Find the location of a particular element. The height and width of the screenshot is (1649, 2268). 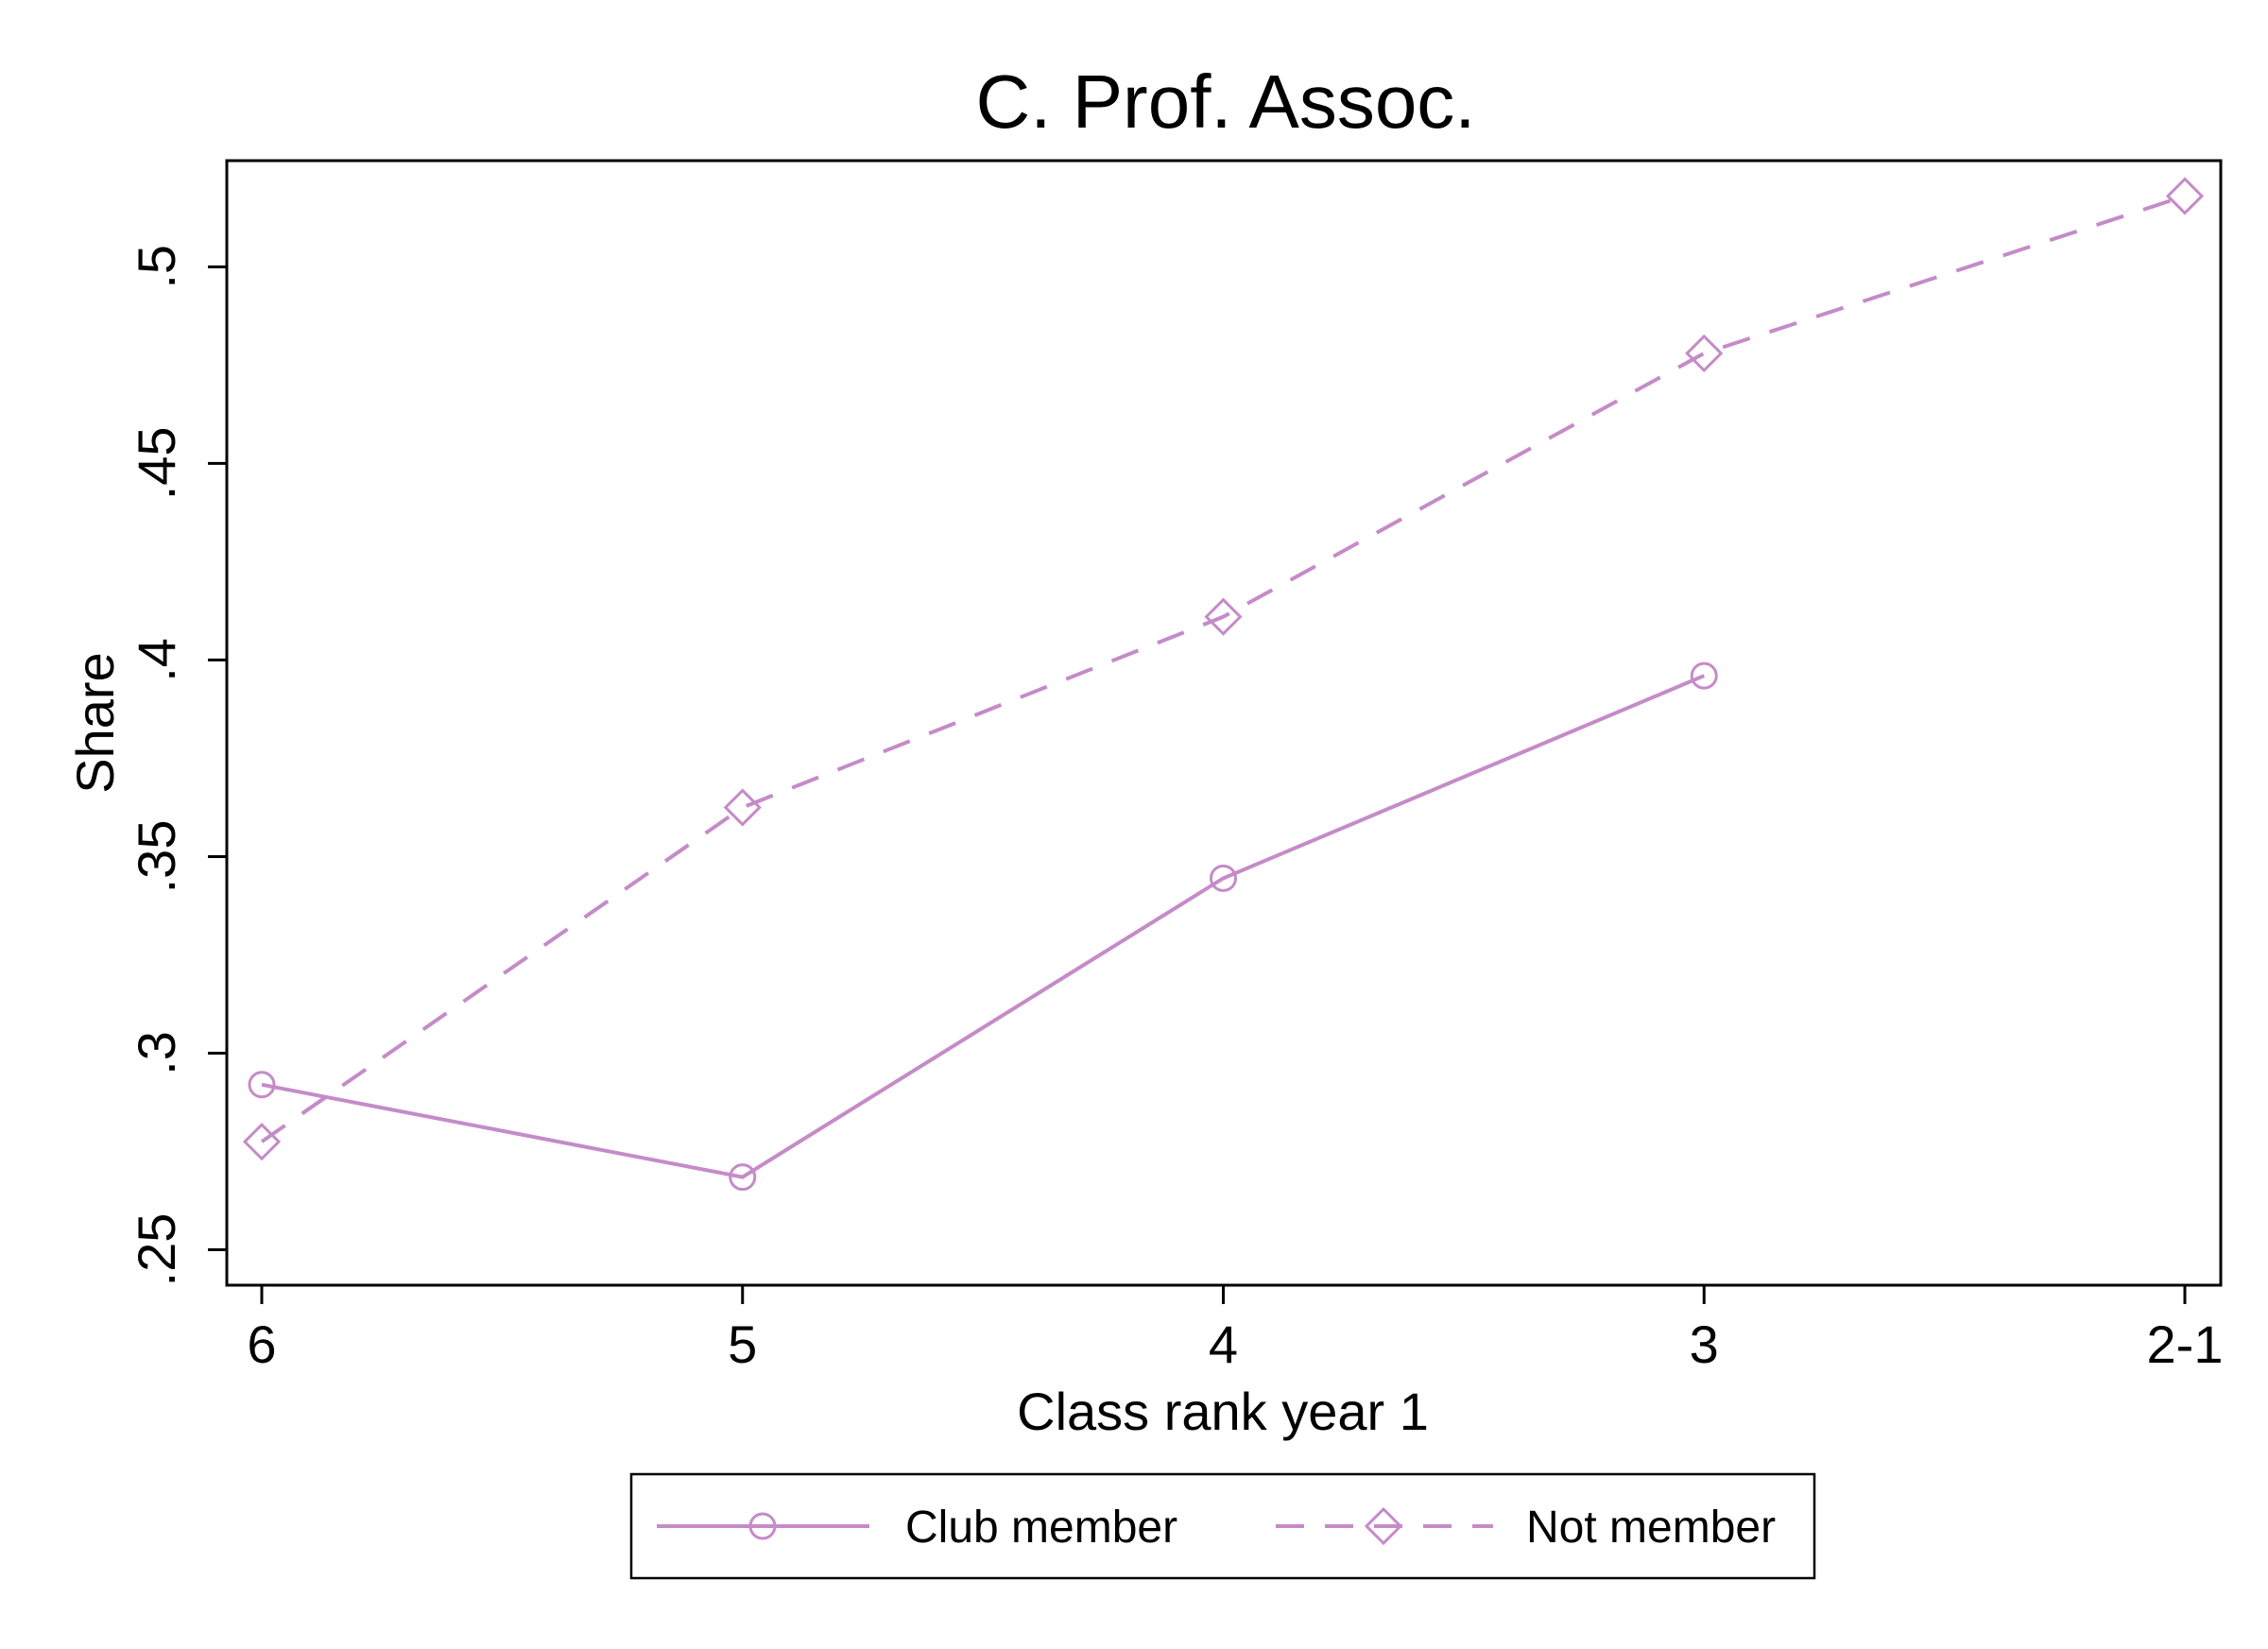

legend-item: Not member is located at coordinates (1526, 1528).